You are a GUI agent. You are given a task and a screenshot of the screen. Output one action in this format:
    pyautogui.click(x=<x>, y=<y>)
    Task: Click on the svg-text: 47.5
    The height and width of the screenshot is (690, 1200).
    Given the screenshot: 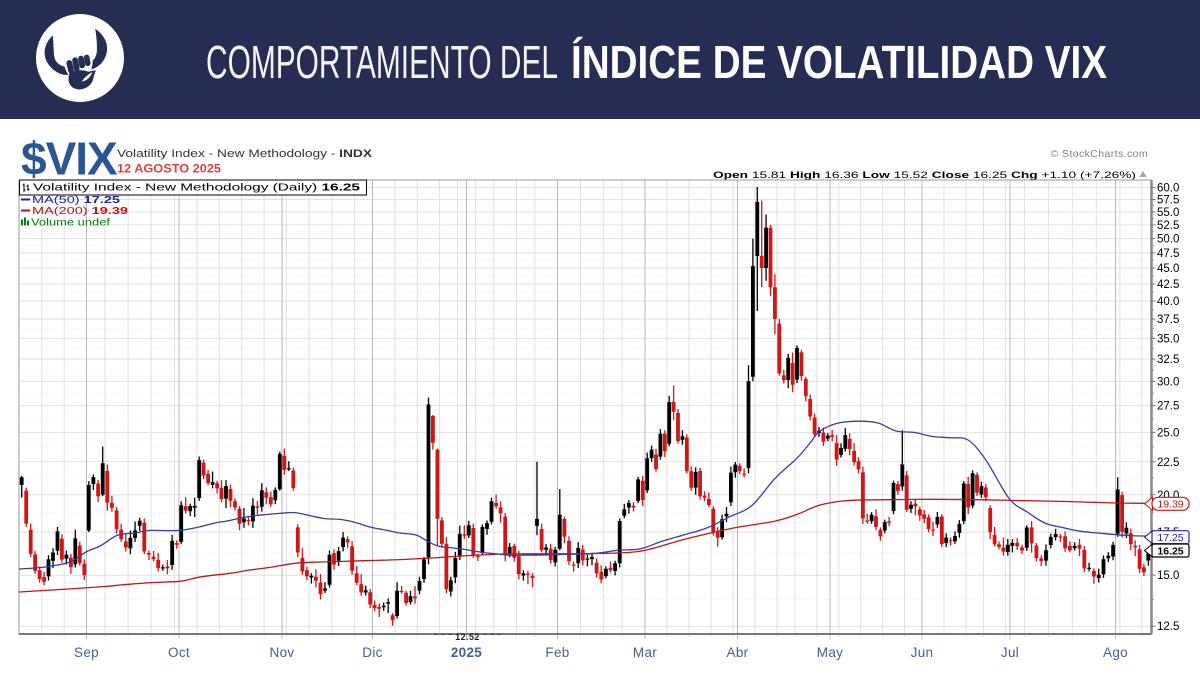 What is the action you would take?
    pyautogui.click(x=1168, y=254)
    